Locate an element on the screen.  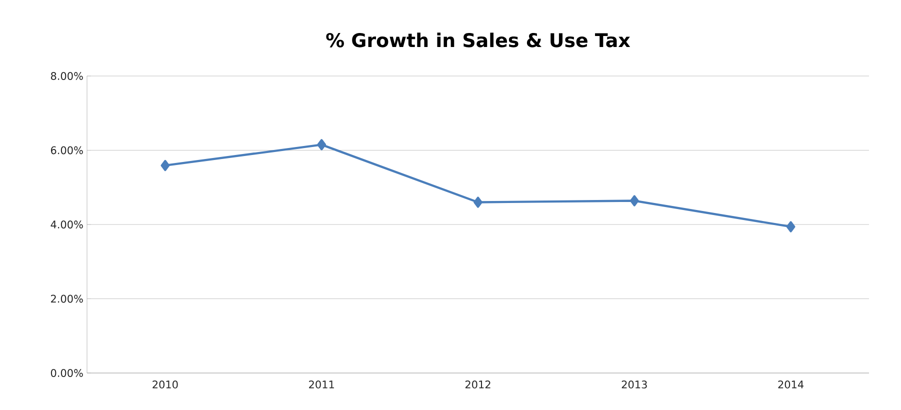
x-tick-label: 2011 is located at coordinates (321, 384).